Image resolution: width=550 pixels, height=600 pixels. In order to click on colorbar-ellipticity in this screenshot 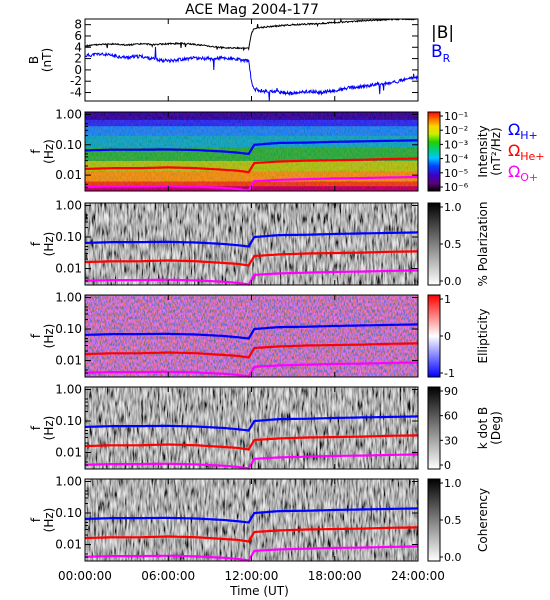, I will do `click(434, 336)`.